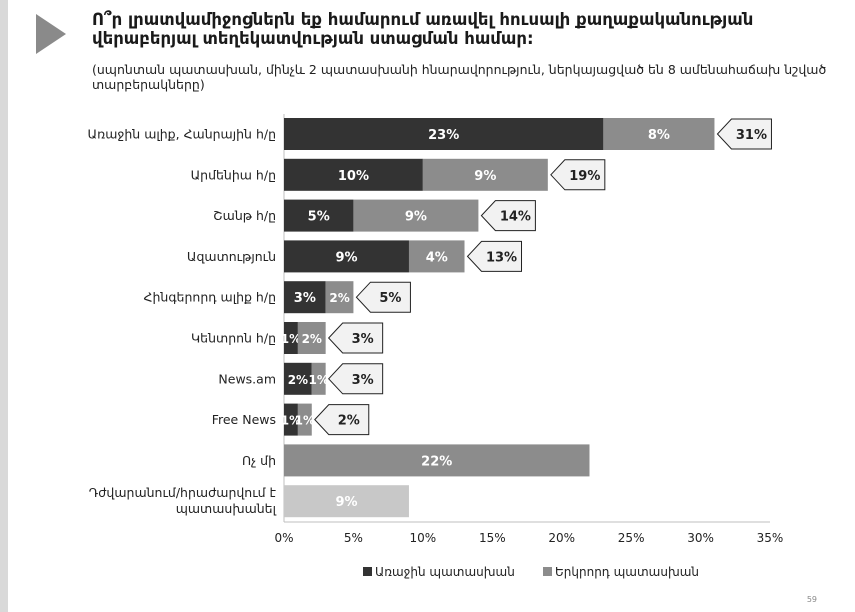  Describe the element at coordinates (547, 571) in the screenshot. I see `legend-swatch-second` at that location.